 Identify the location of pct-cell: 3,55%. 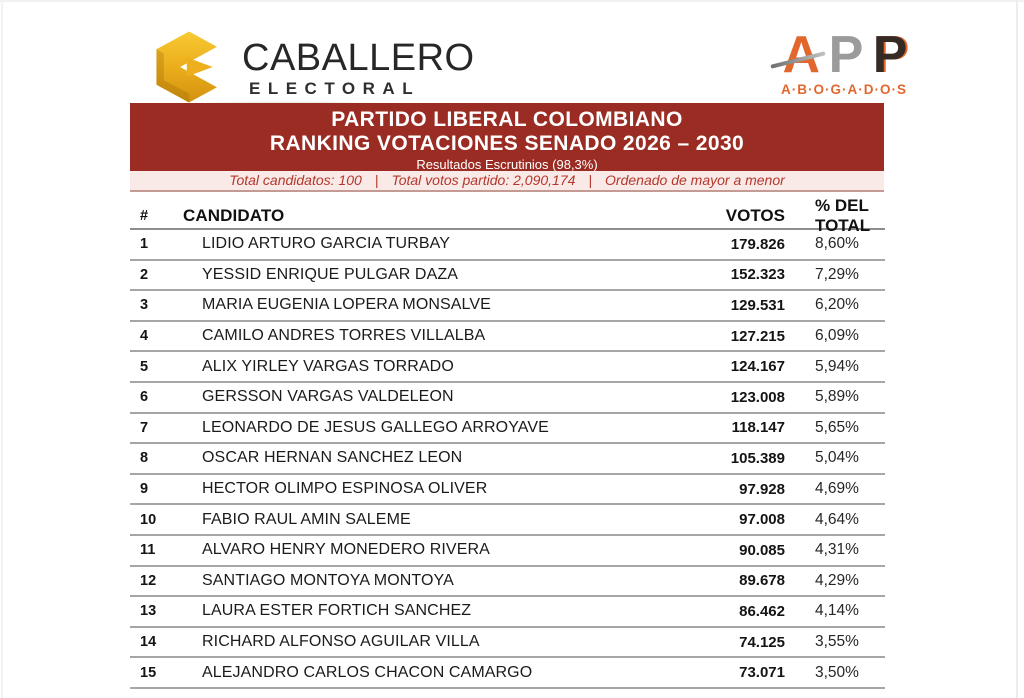
(837, 642).